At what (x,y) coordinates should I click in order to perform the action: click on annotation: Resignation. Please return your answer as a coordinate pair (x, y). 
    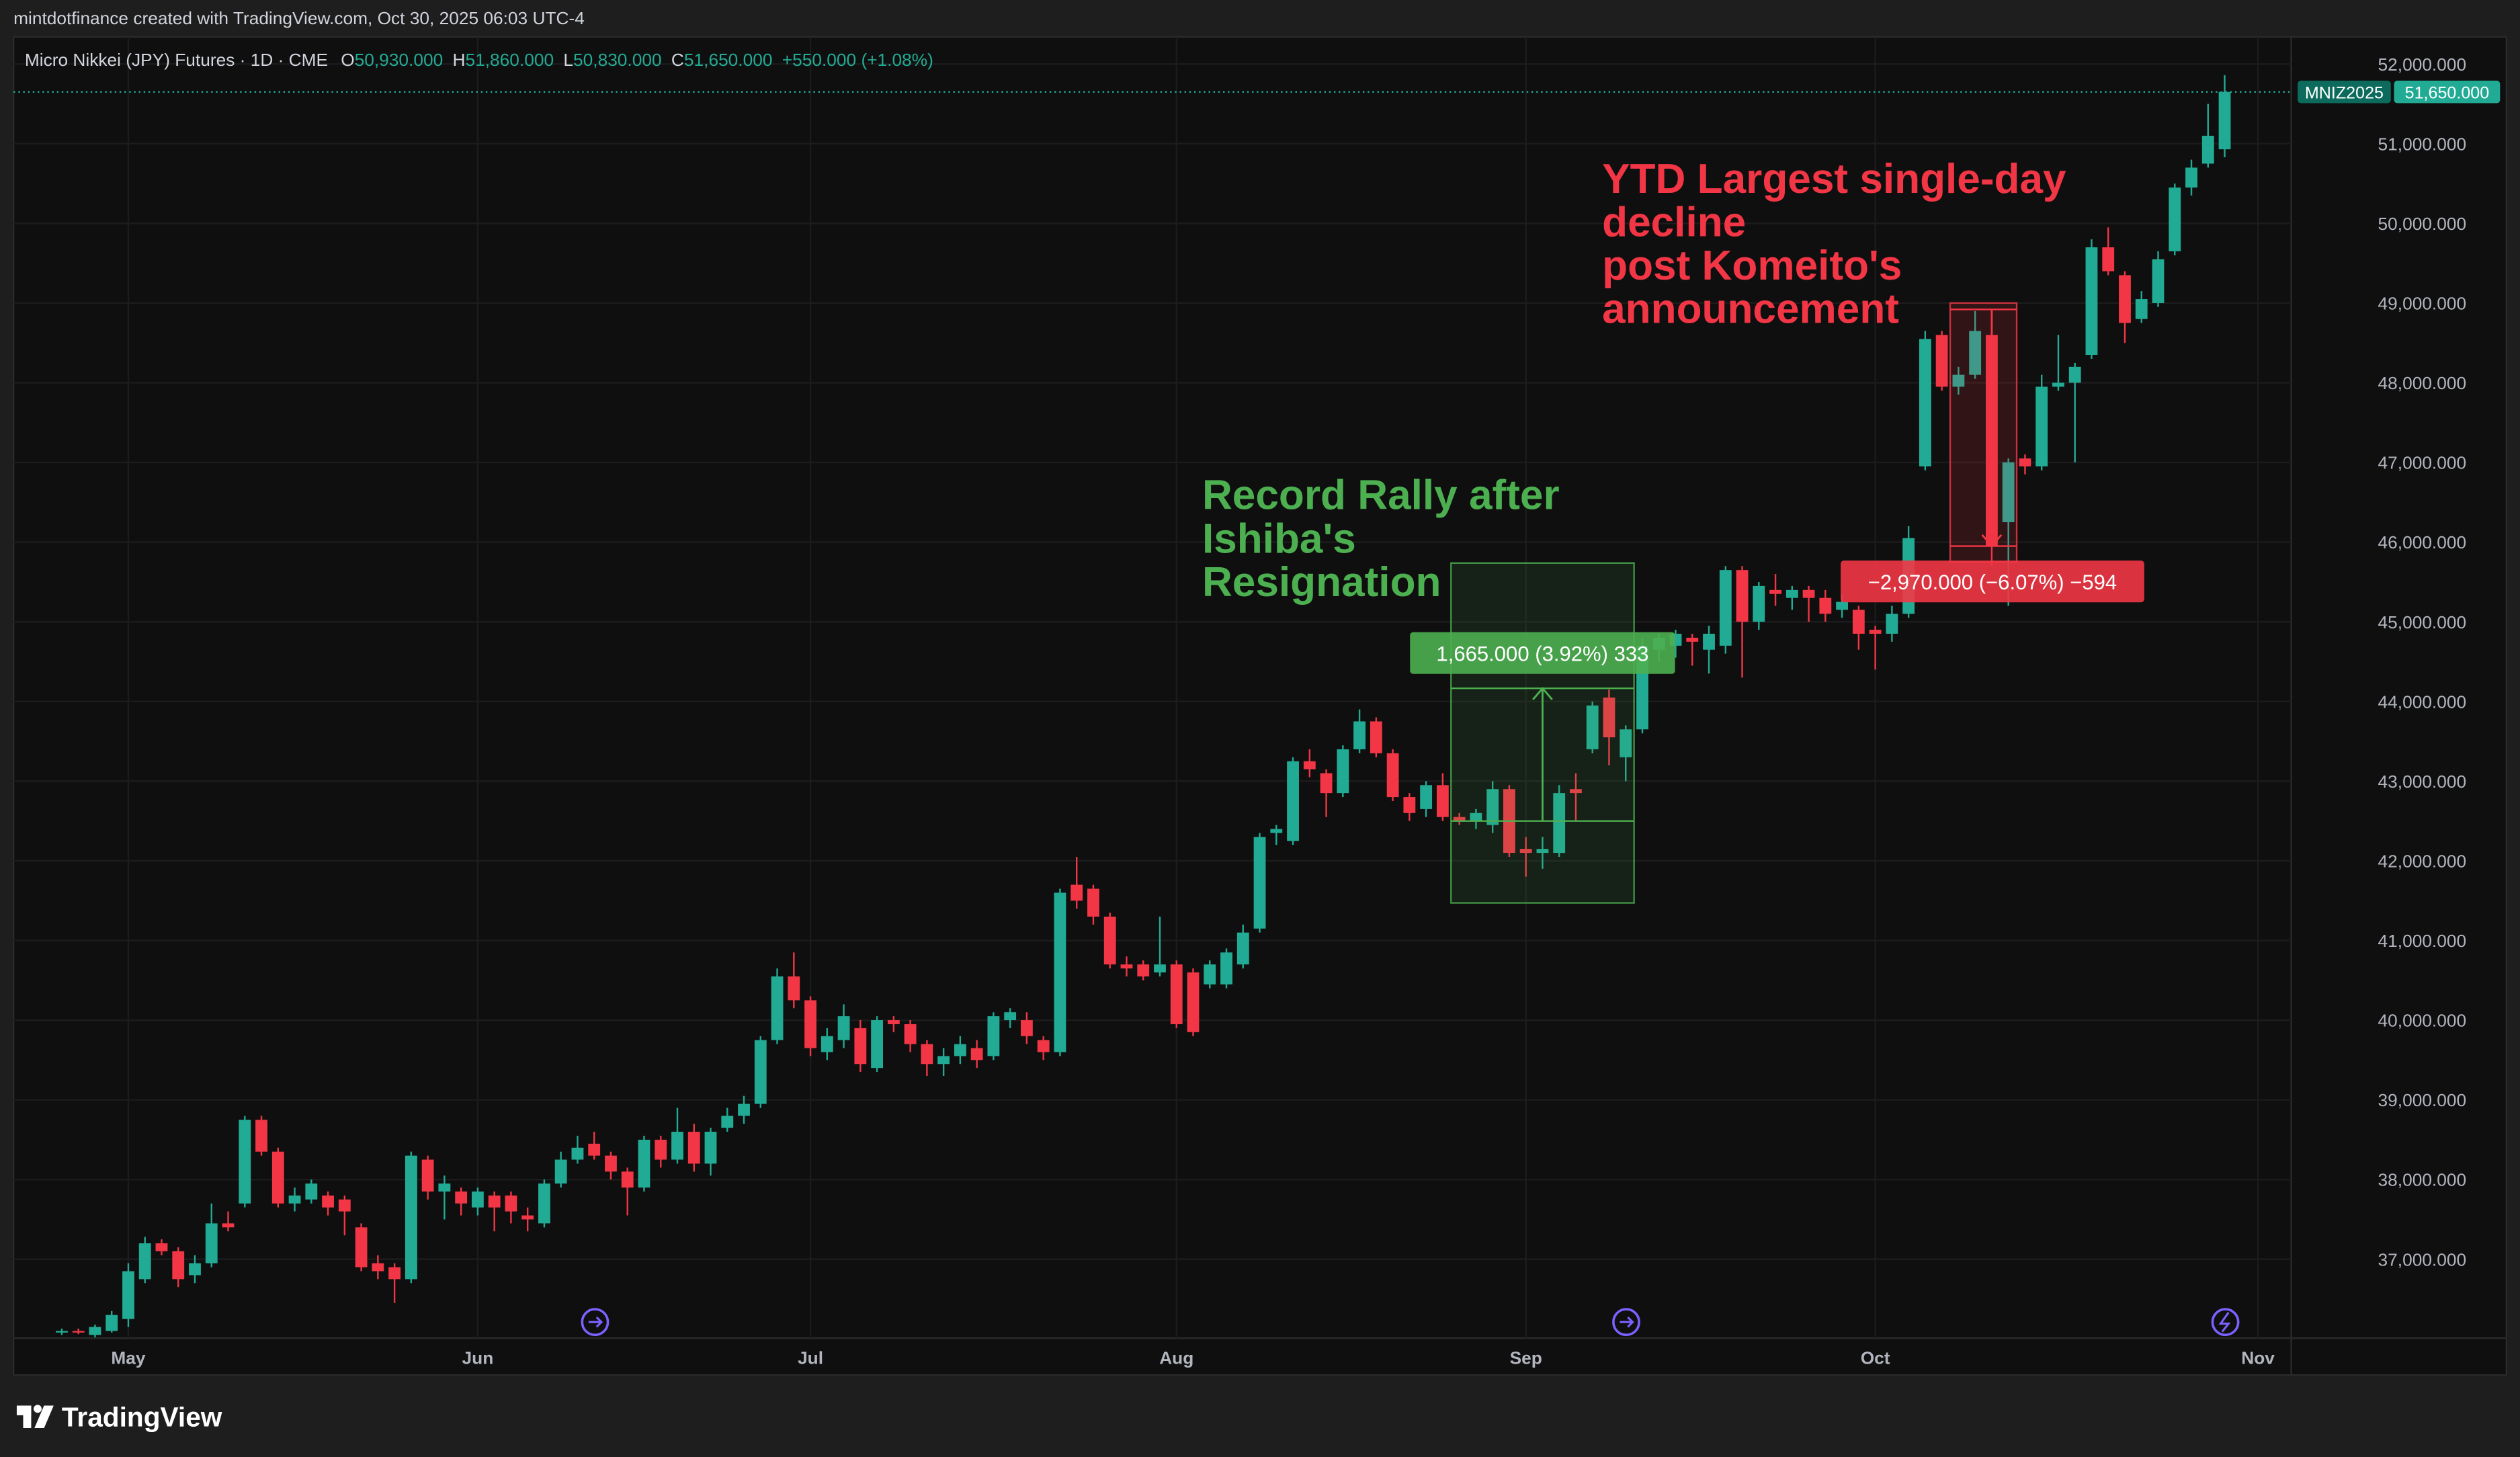
    Looking at the image, I should click on (1321, 582).